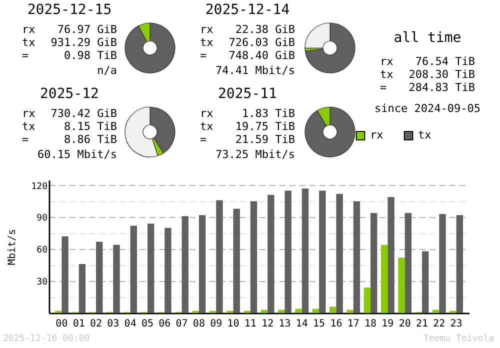  Describe the element at coordinates (69, 94) in the screenshot. I see `chart-title: 2025-12` at that location.